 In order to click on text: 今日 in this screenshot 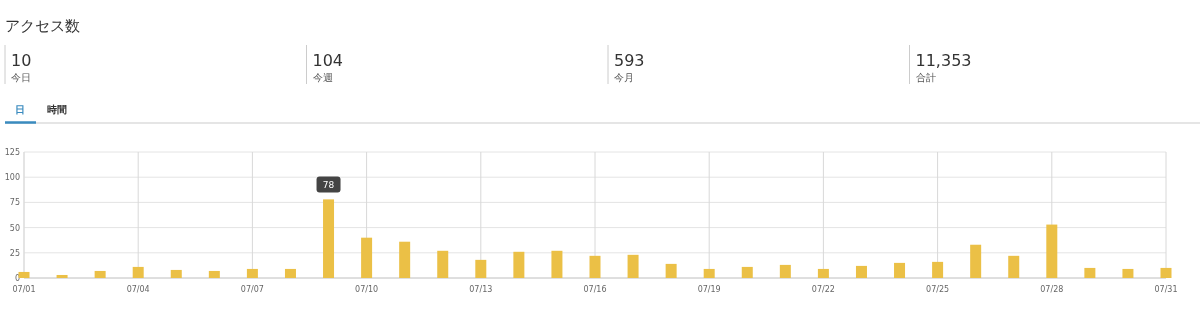, I will do `click(21, 77)`.